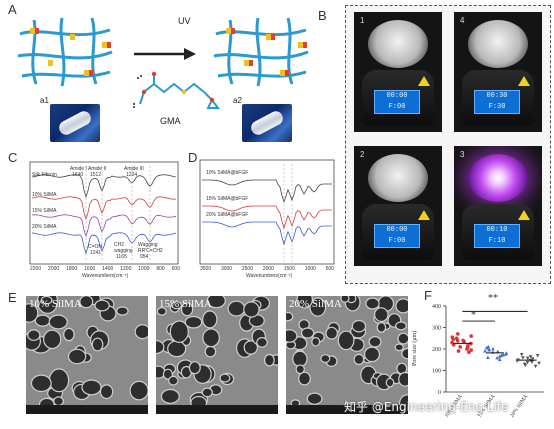 This screenshot has width=554, height=429. Describe the element at coordinates (436, 372) in the screenshot. I see `f-y-tick-label: 100` at that location.